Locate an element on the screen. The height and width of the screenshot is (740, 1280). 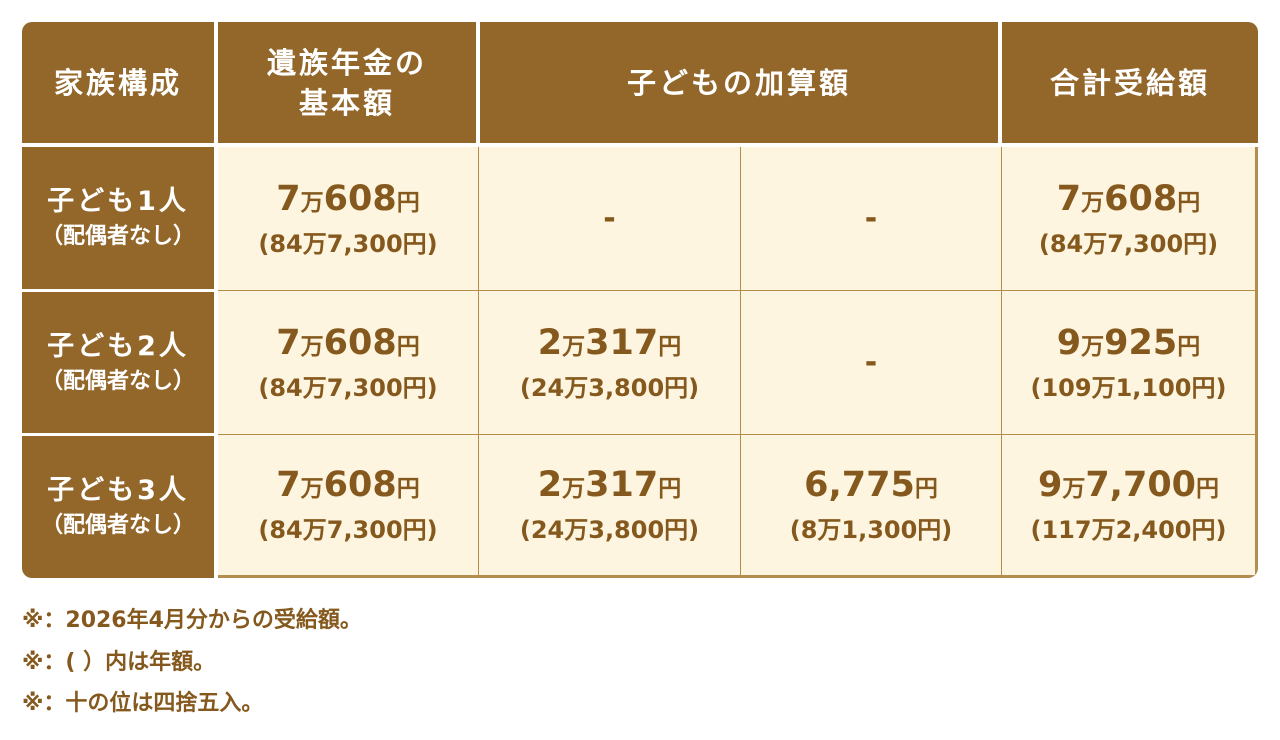
header-cell: 合計受給額 is located at coordinates (1130, 82).